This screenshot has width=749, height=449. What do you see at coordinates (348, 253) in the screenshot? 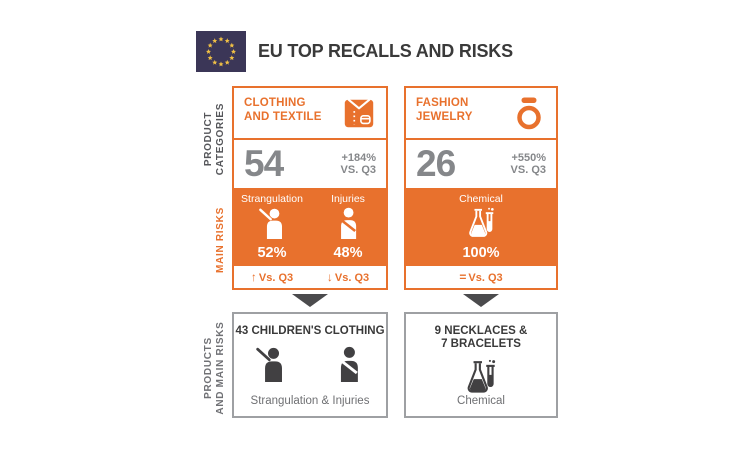
I see `risk-percent: 48%` at bounding box center [348, 253].